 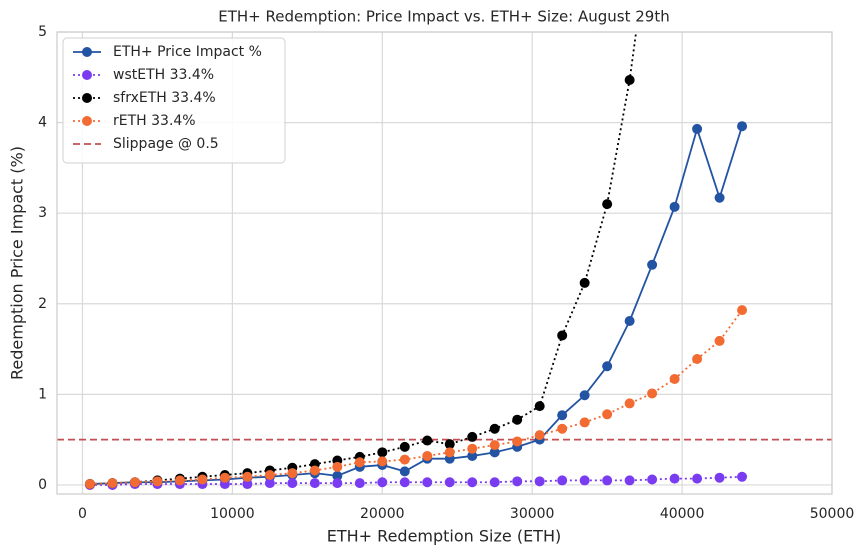 I want to click on x-tick-label: 40000, so click(x=682, y=514).